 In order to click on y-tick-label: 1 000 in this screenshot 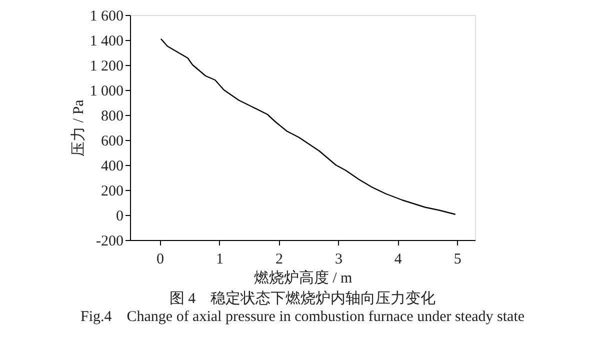, I will do `click(107, 92)`.